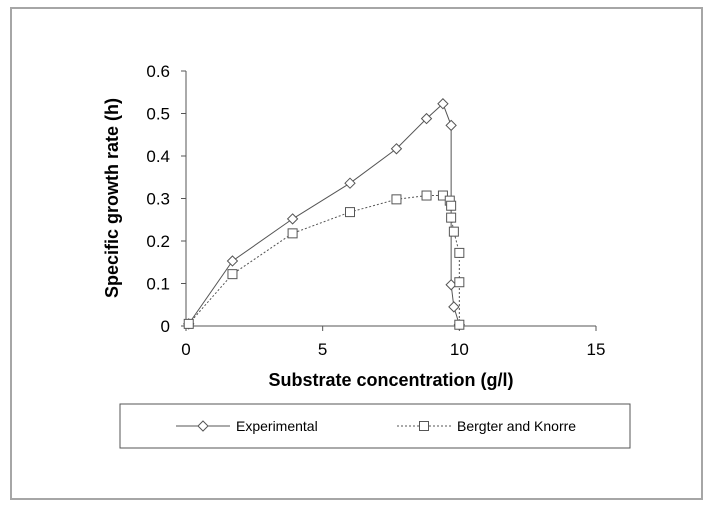 The width and height of the screenshot is (713, 513). What do you see at coordinates (165, 326) in the screenshot?
I see `y-tick-label: 0` at bounding box center [165, 326].